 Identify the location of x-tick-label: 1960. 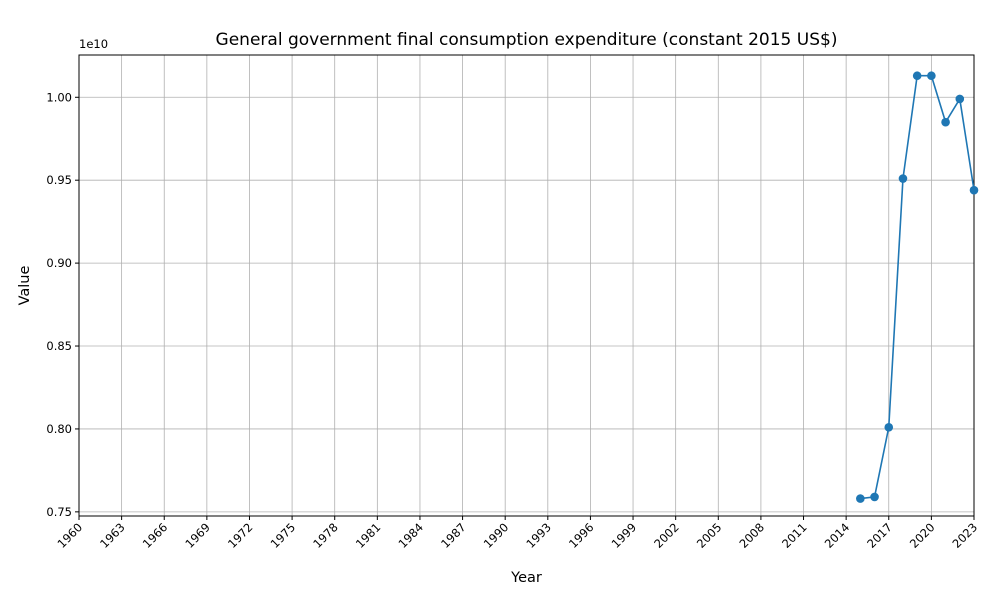
(70, 535).